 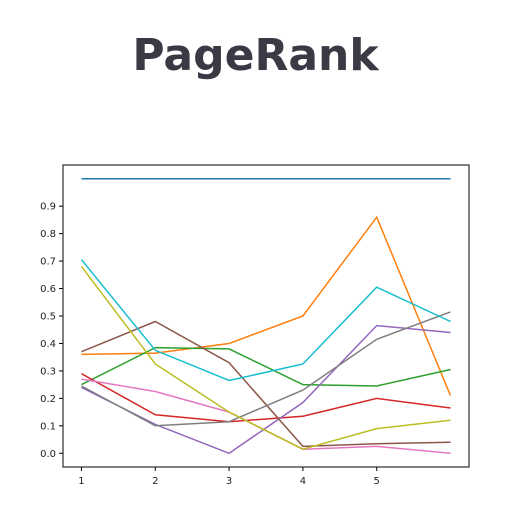 I want to click on x-tick-label: 4, so click(x=303, y=481).